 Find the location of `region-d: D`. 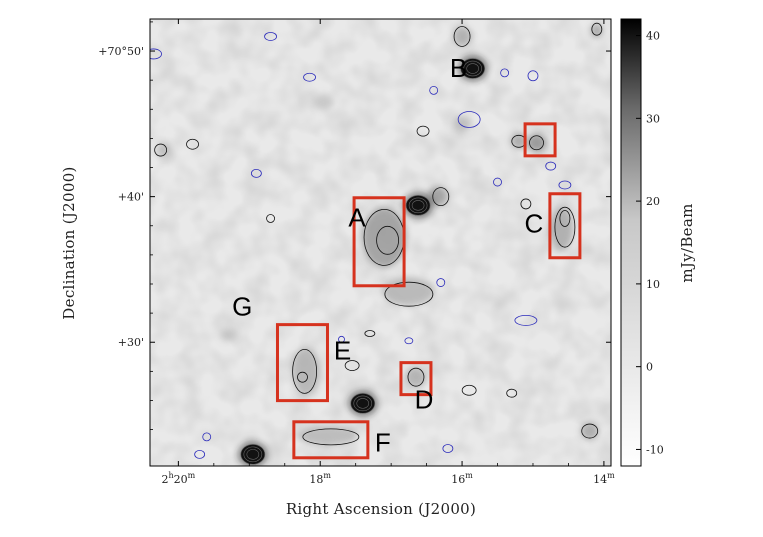

region-d: D is located at coordinates (416, 388).